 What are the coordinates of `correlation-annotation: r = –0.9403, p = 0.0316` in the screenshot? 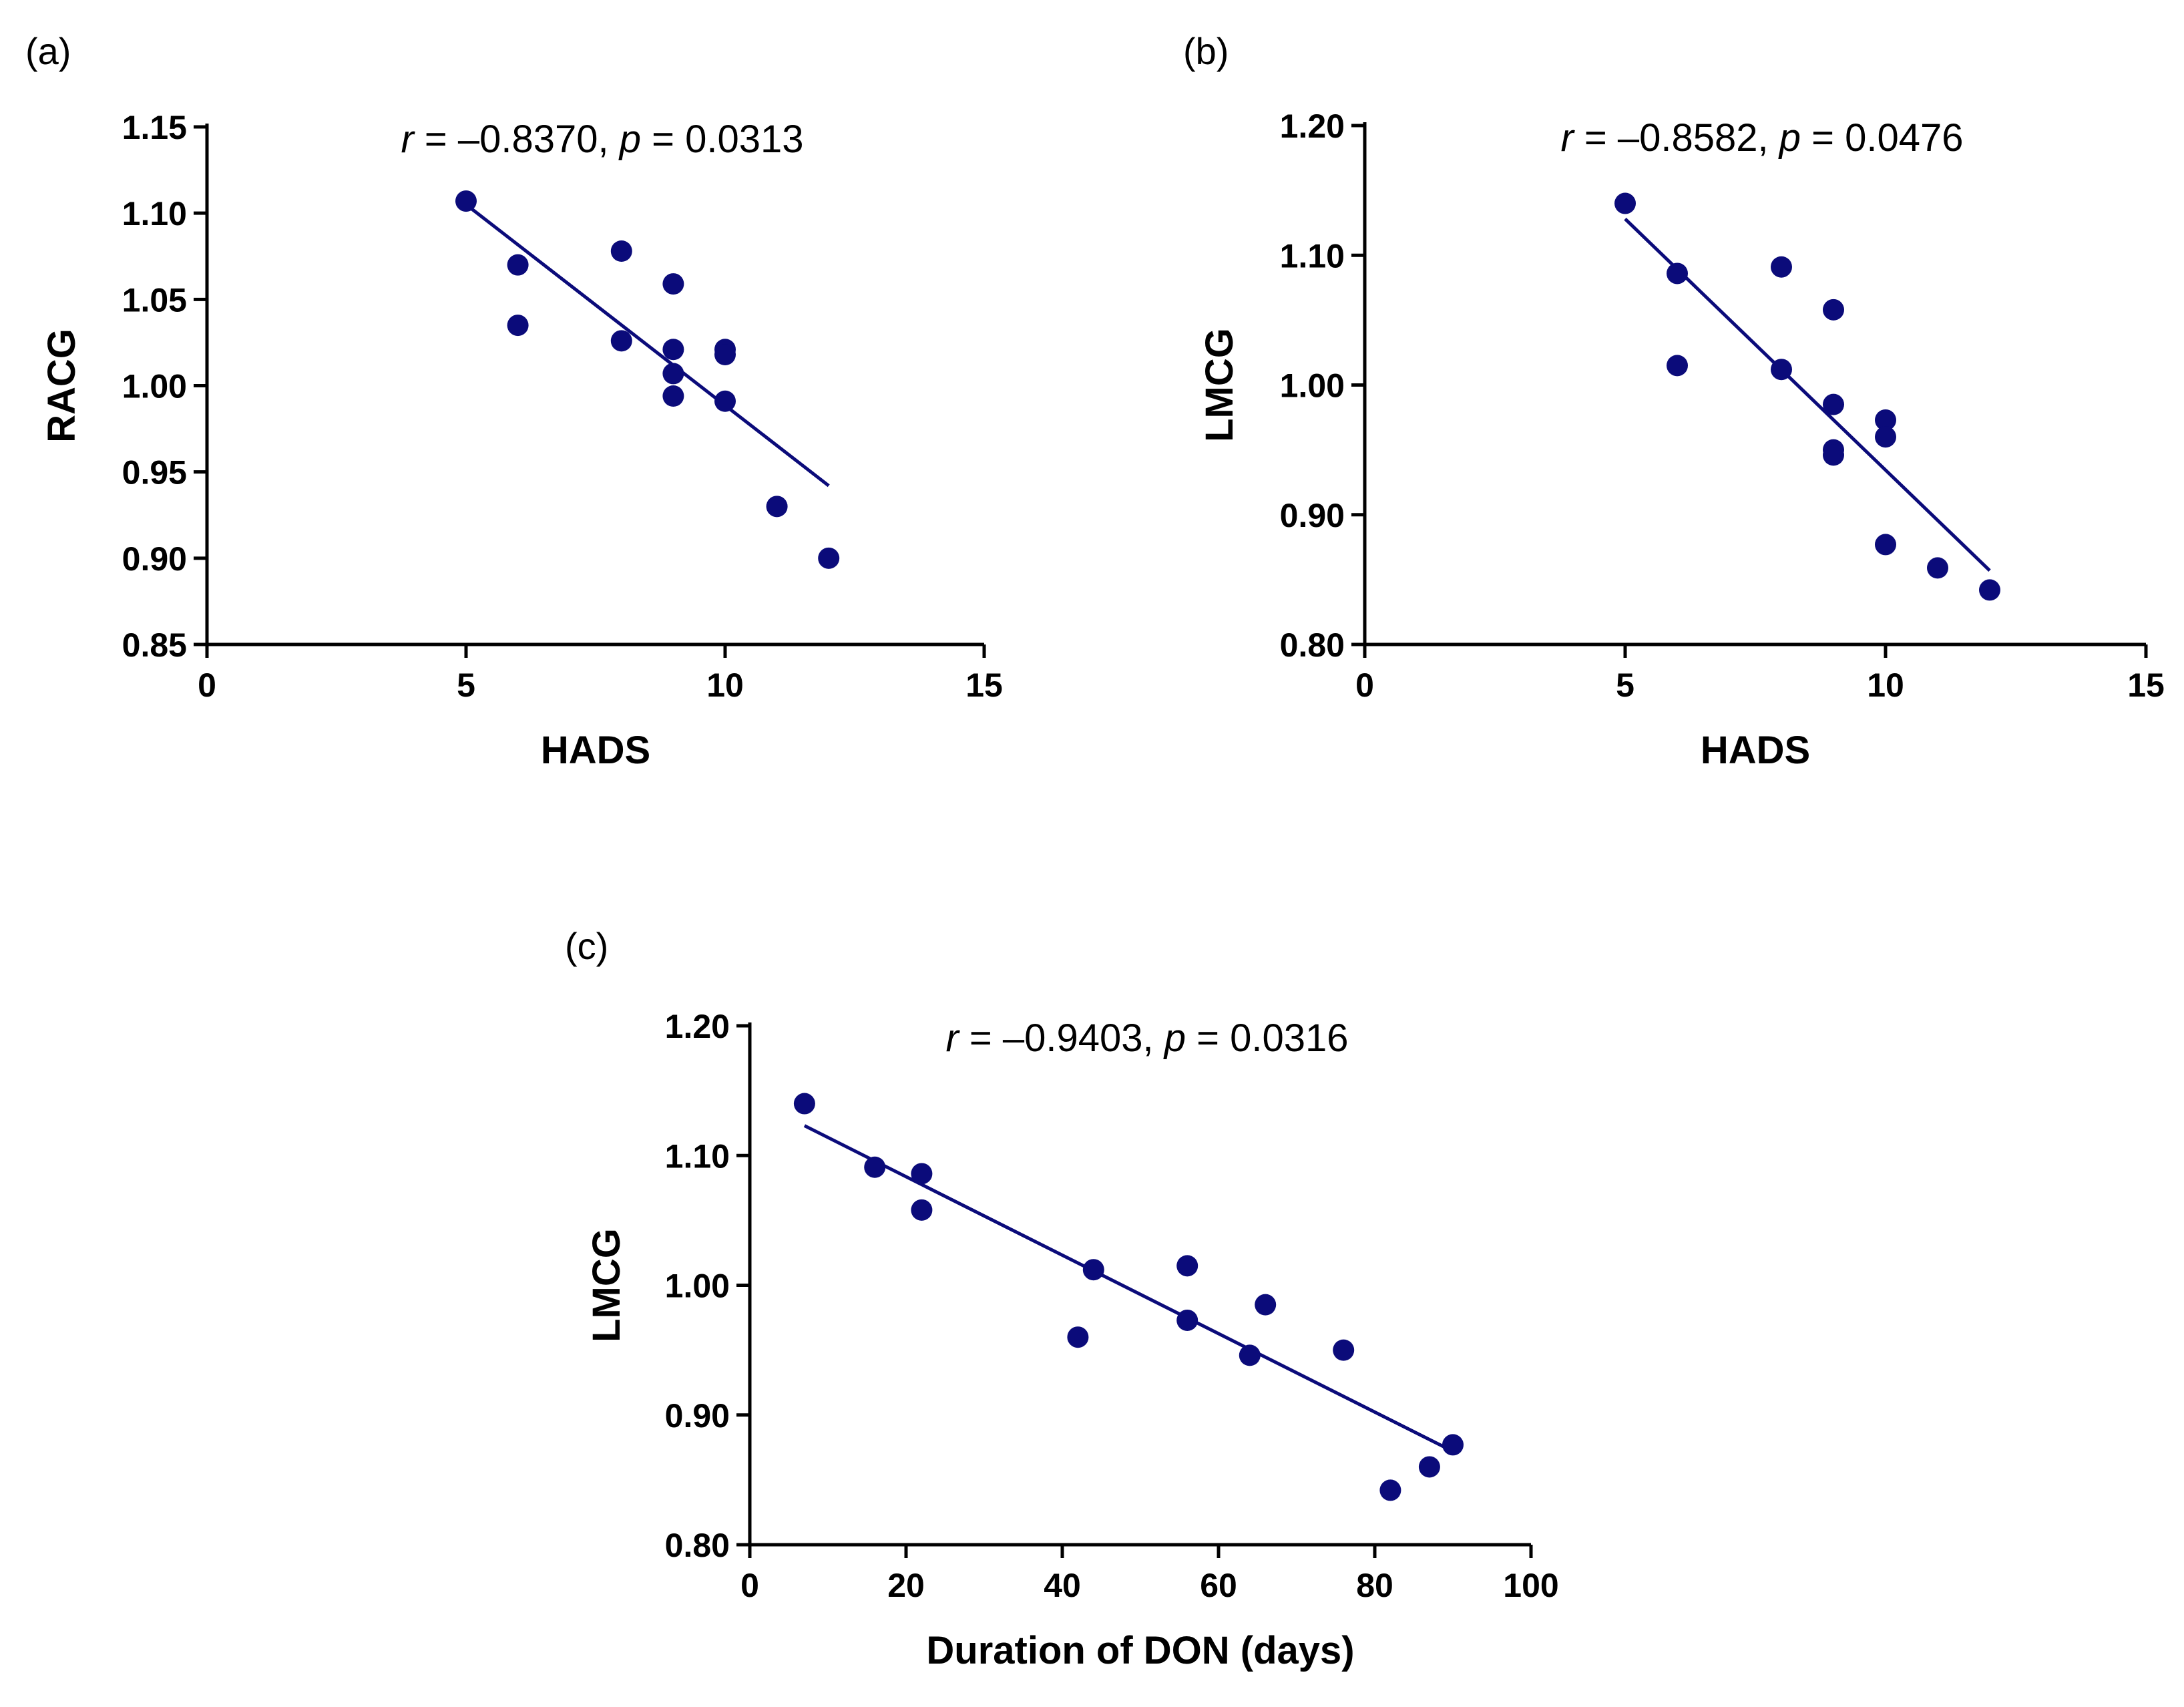 It's located at (1146, 1038).